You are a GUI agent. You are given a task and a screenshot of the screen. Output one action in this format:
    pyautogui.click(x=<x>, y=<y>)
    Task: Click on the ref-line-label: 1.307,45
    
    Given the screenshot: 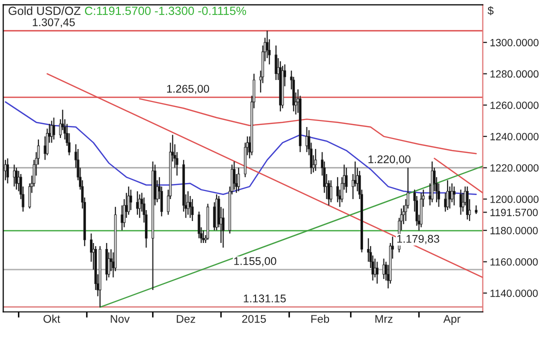 What is the action you would take?
    pyautogui.click(x=53, y=23)
    